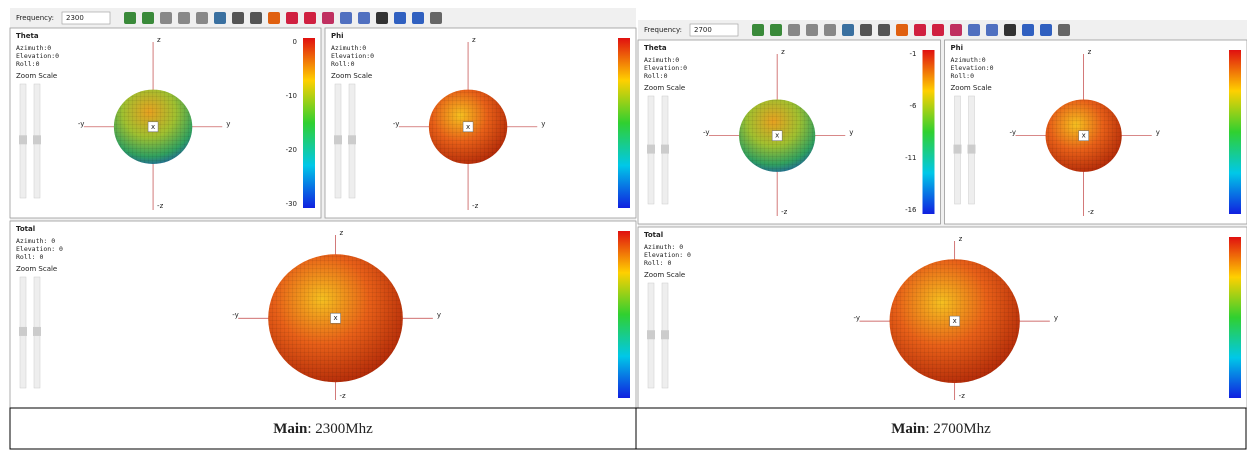 The image size is (1247, 450). I want to click on caption: Main: 2300Mhz, so click(323, 429).